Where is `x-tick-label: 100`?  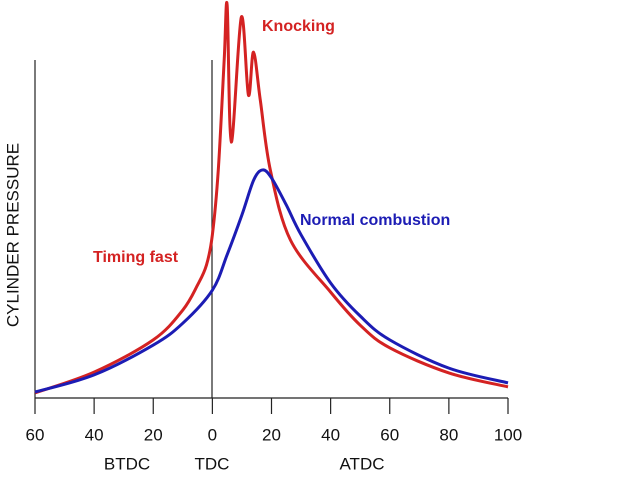 x-tick-label: 100 is located at coordinates (508, 434).